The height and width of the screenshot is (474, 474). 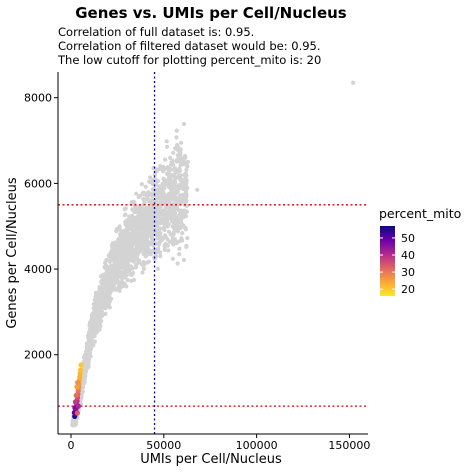 I want to click on x-tick-label: 100000, so click(x=257, y=445).